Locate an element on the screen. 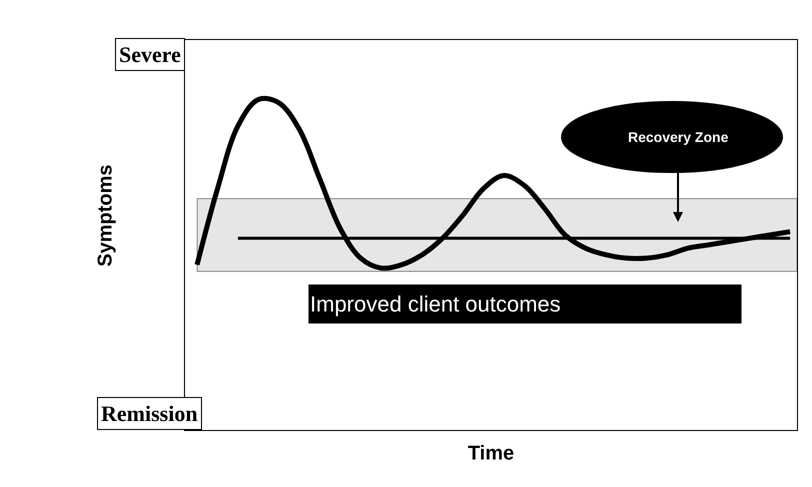 The image size is (812, 487). picture-label-box: Improved client outcomes is located at coordinates (525, 304).